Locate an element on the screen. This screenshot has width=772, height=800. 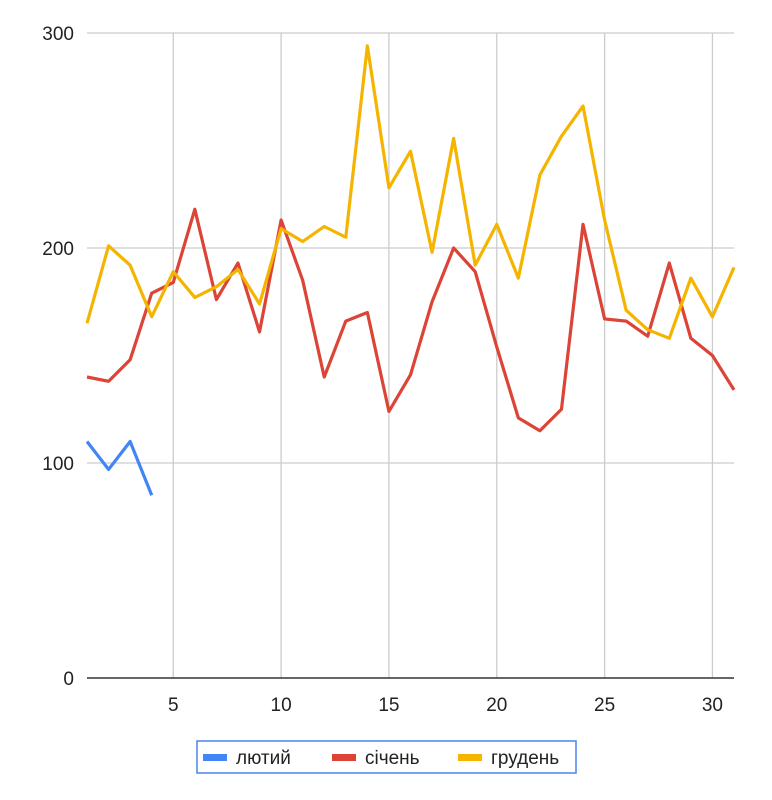
x-tick-label: 10 is located at coordinates (281, 705).